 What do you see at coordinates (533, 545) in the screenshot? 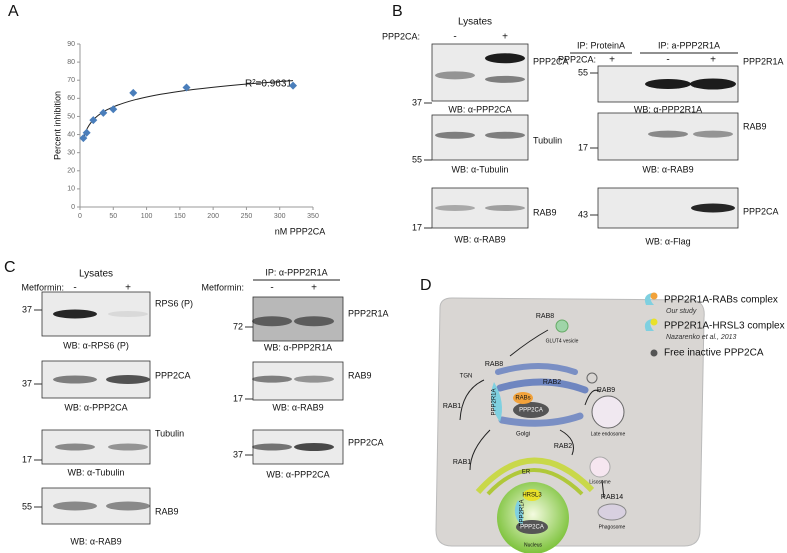
I see `diagram-label: Nucleus` at bounding box center [533, 545].